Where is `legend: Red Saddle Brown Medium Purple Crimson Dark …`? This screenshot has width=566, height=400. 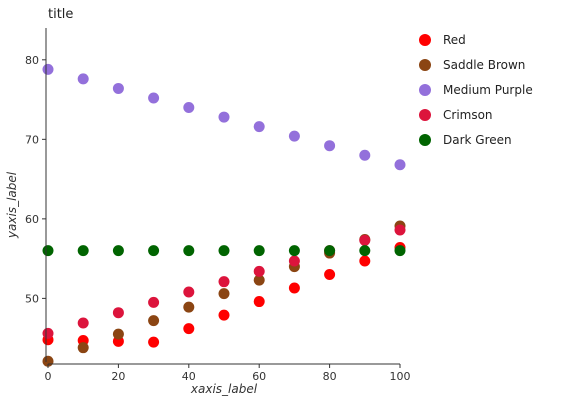
legend: Red Saddle Brown Medium Purple Crimson Dark … is located at coordinates (476, 90).